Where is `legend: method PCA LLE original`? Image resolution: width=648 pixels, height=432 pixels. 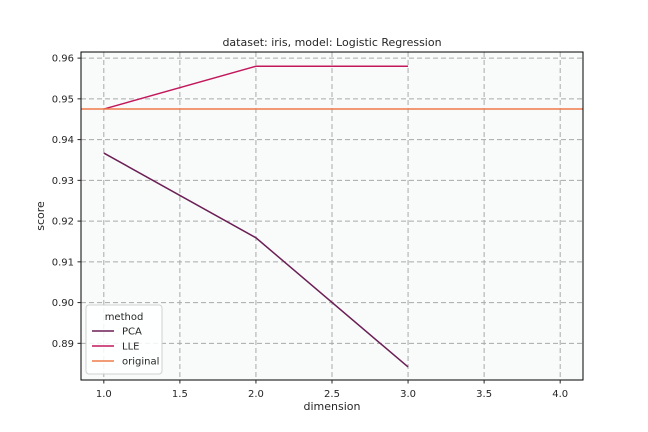 legend: method PCA LLE original is located at coordinates (124, 339).